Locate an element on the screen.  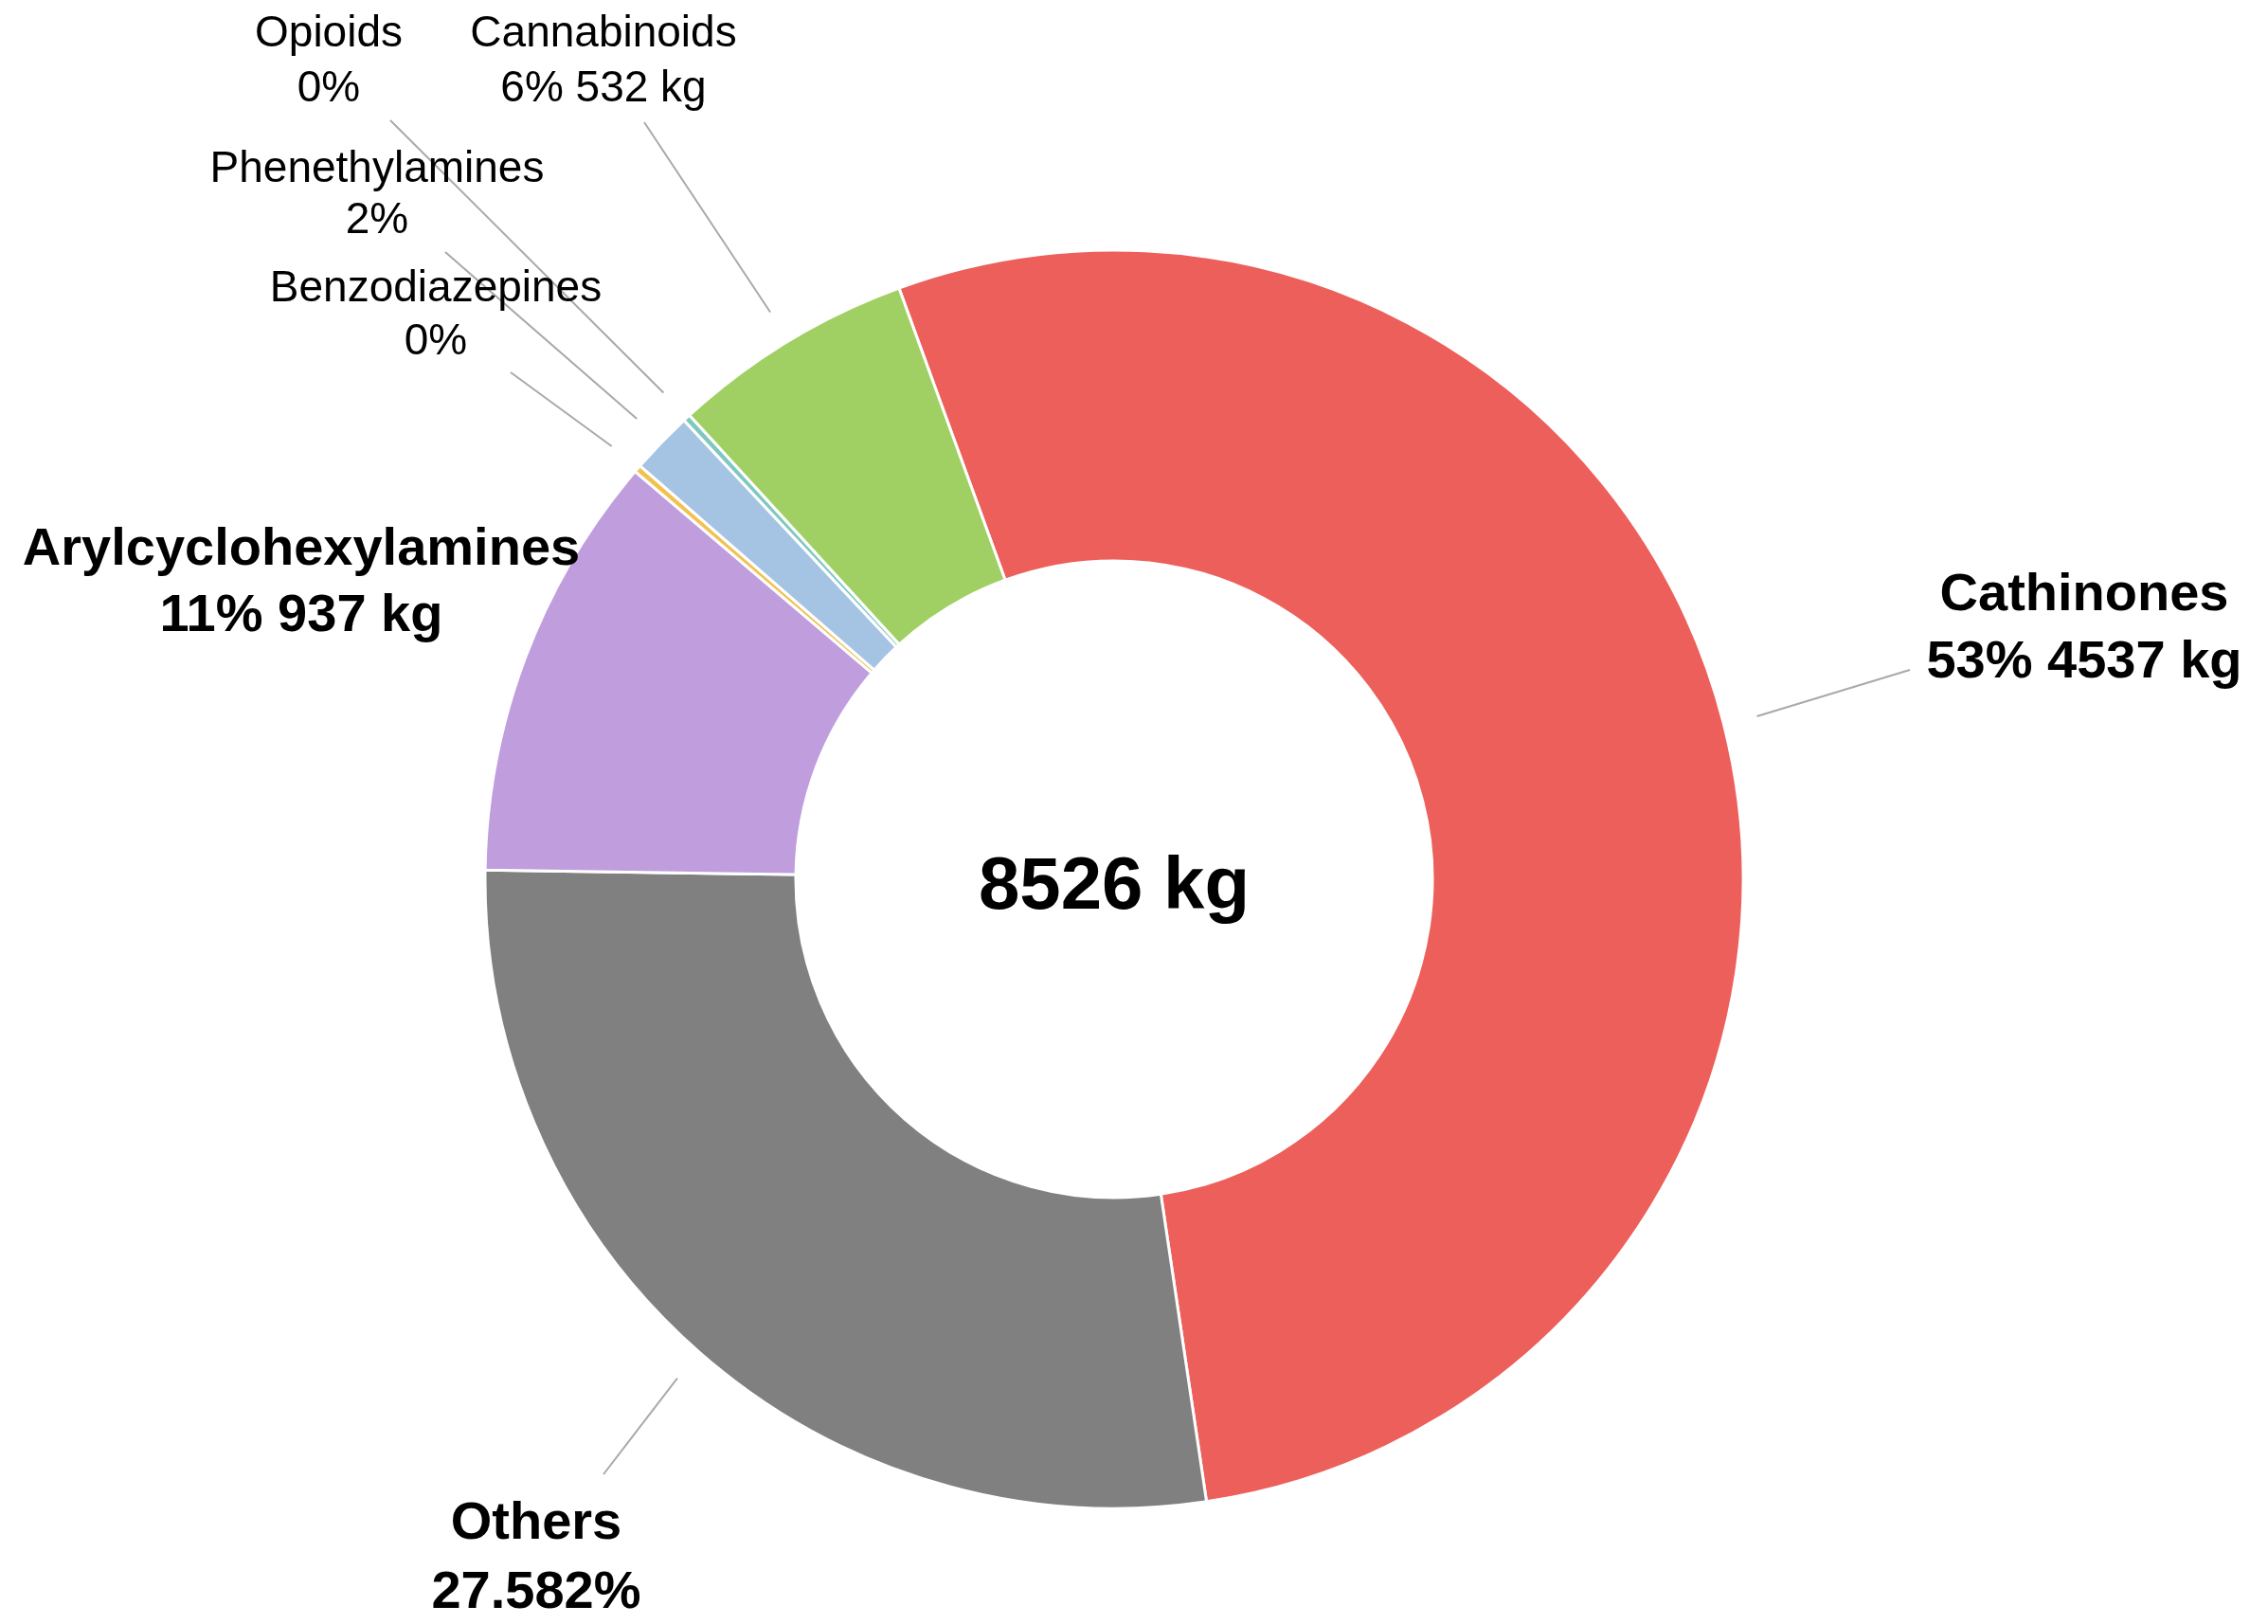
slice-label: Benzodiazepines is located at coordinates (436, 286).